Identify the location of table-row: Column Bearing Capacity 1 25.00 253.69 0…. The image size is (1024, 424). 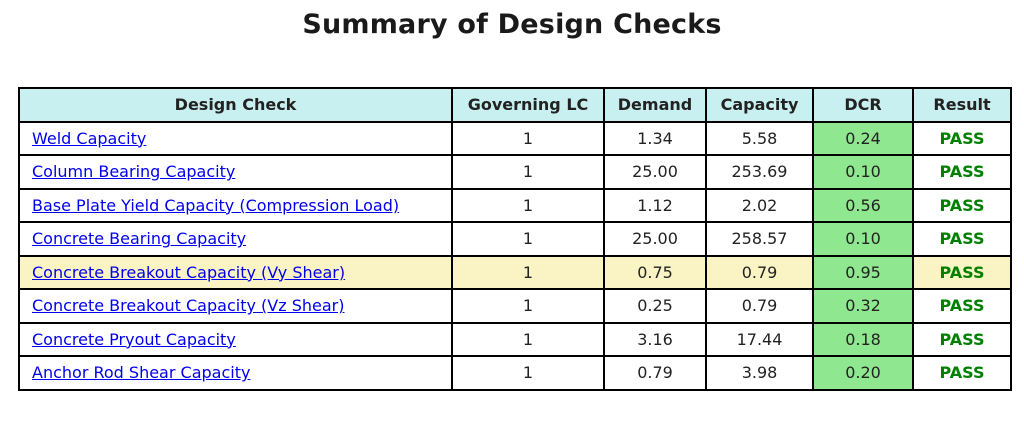
(515, 172).